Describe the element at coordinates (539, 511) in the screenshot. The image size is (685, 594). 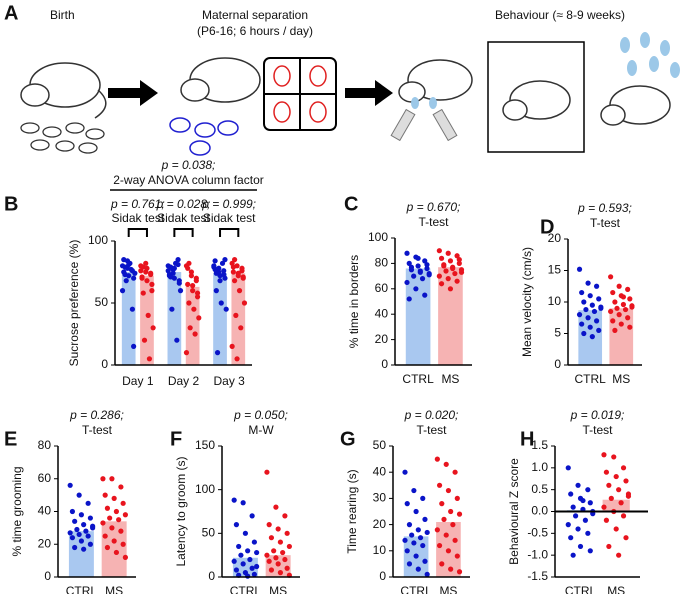
I see `y-tick-label: 0.0` at that location.